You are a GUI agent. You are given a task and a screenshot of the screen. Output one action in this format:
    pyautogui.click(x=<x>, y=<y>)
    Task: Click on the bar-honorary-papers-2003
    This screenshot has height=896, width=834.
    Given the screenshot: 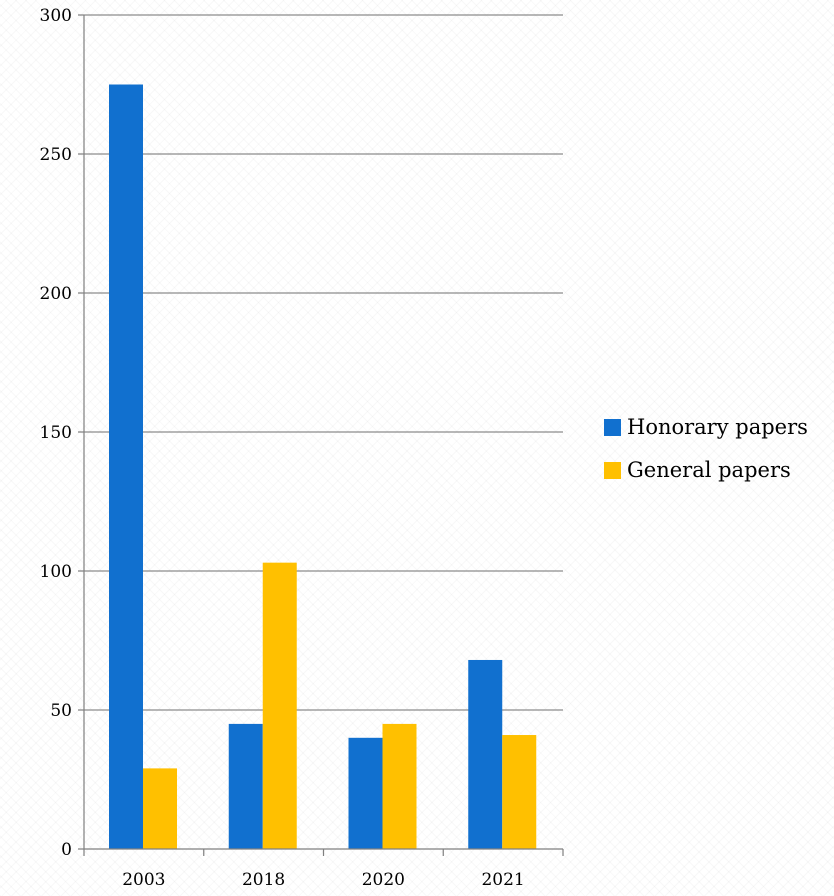 What is the action you would take?
    pyautogui.click(x=126, y=466)
    